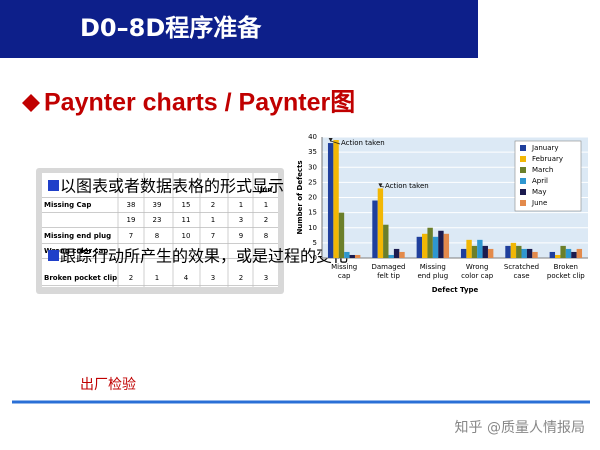  I want to click on table-cell: 8, so click(266, 236).